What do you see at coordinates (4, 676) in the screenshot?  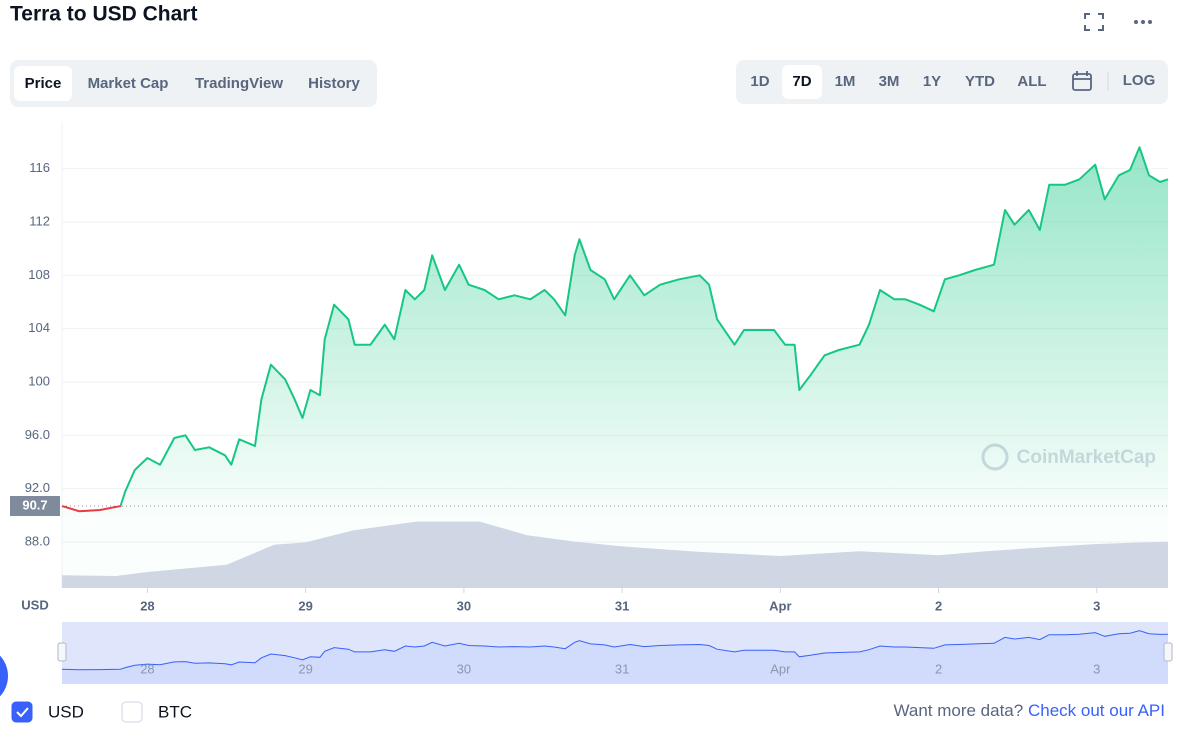 I see `help-bubble` at bounding box center [4, 676].